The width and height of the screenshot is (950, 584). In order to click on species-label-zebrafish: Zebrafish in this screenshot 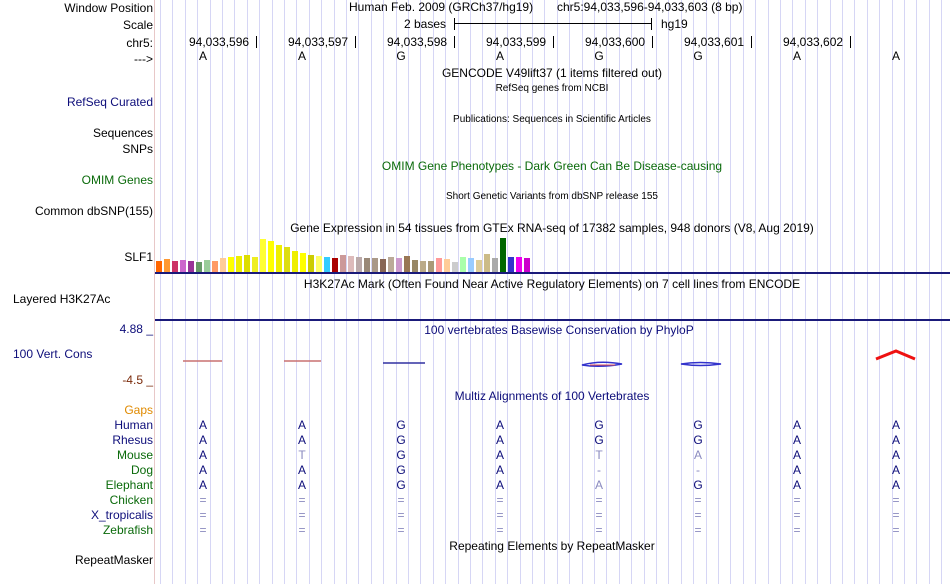, I will do `click(127, 530)`.